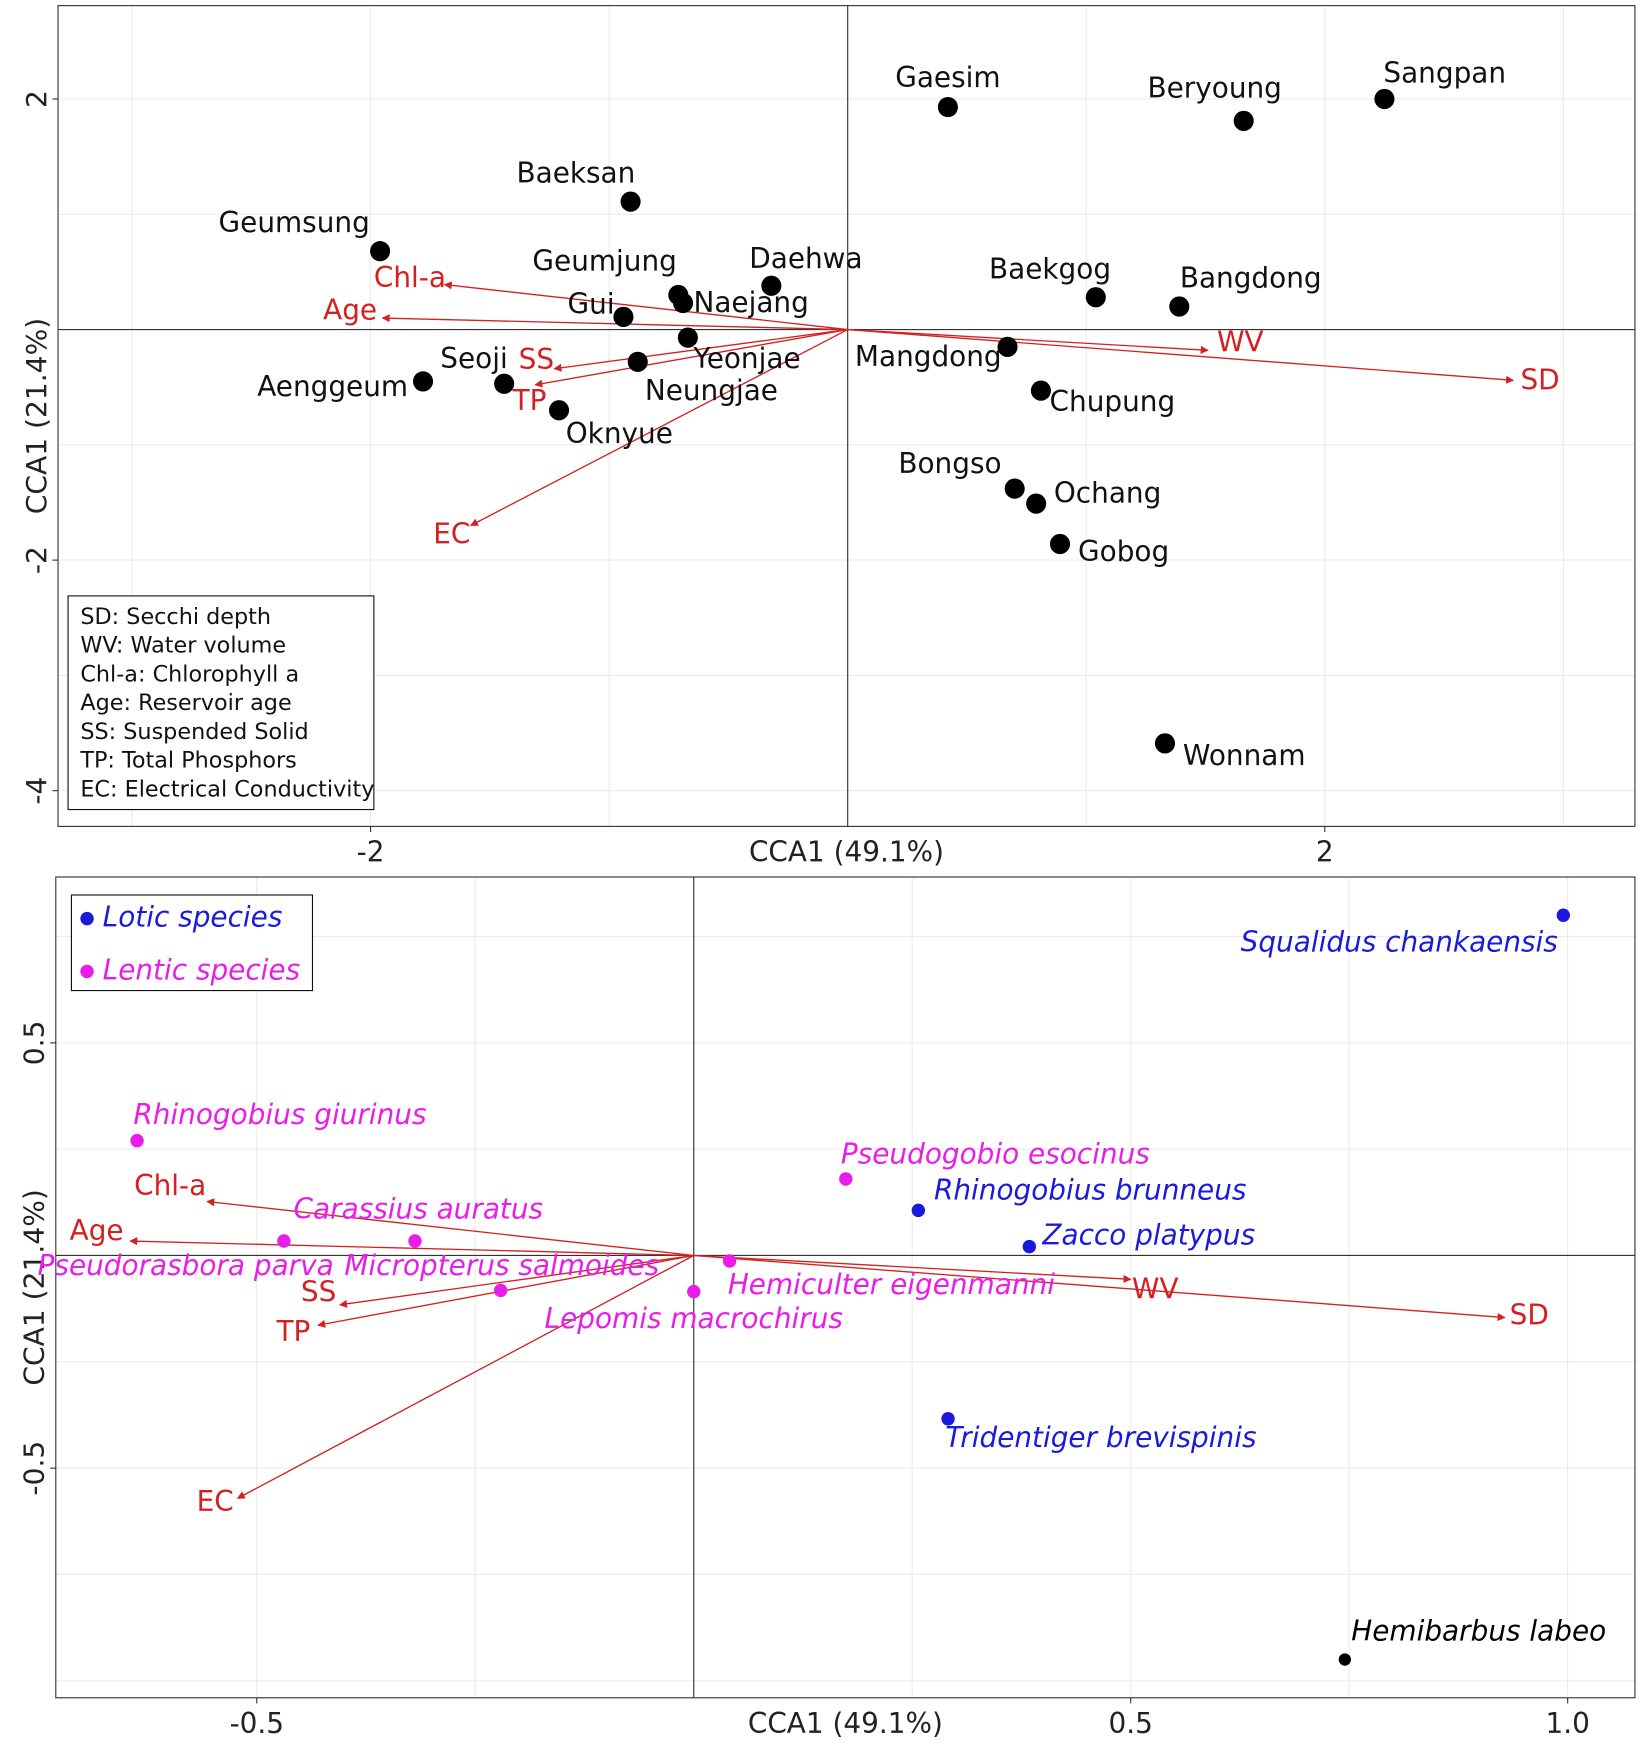 The width and height of the screenshot is (1645, 1754). I want to click on legend-entry: Lotic species, so click(193, 917).